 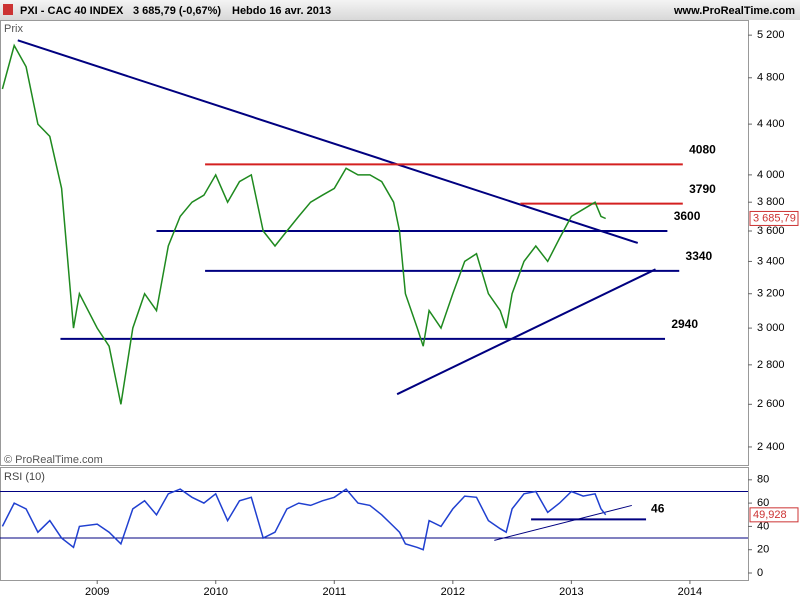 What do you see at coordinates (734, 11) in the screenshot?
I see `site: www.ProRealTime.com` at bounding box center [734, 11].